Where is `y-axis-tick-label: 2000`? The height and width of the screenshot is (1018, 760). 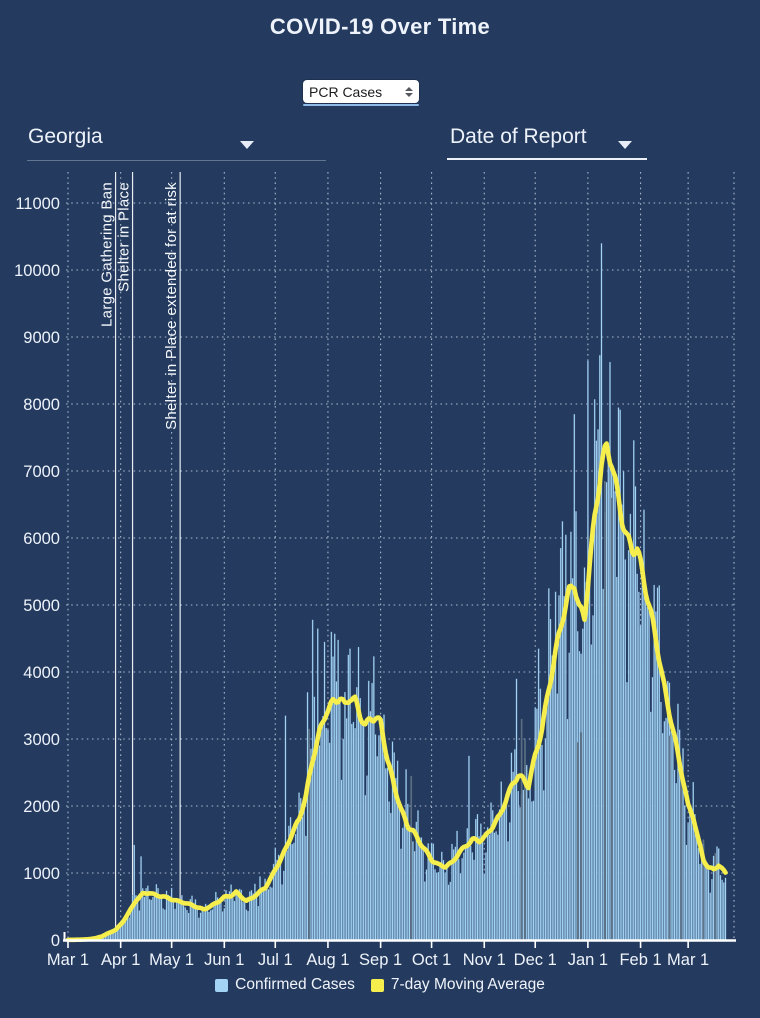 y-axis-tick-label: 2000 is located at coordinates (41, 807).